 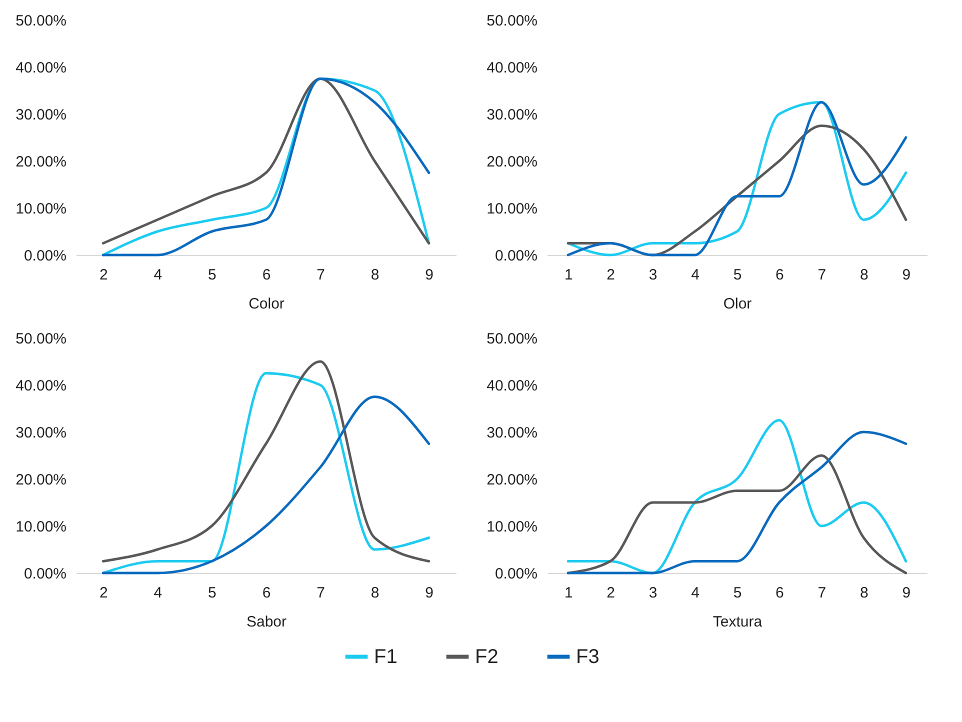 What do you see at coordinates (266, 622) in the screenshot?
I see `x-axis-title: Sabor` at bounding box center [266, 622].